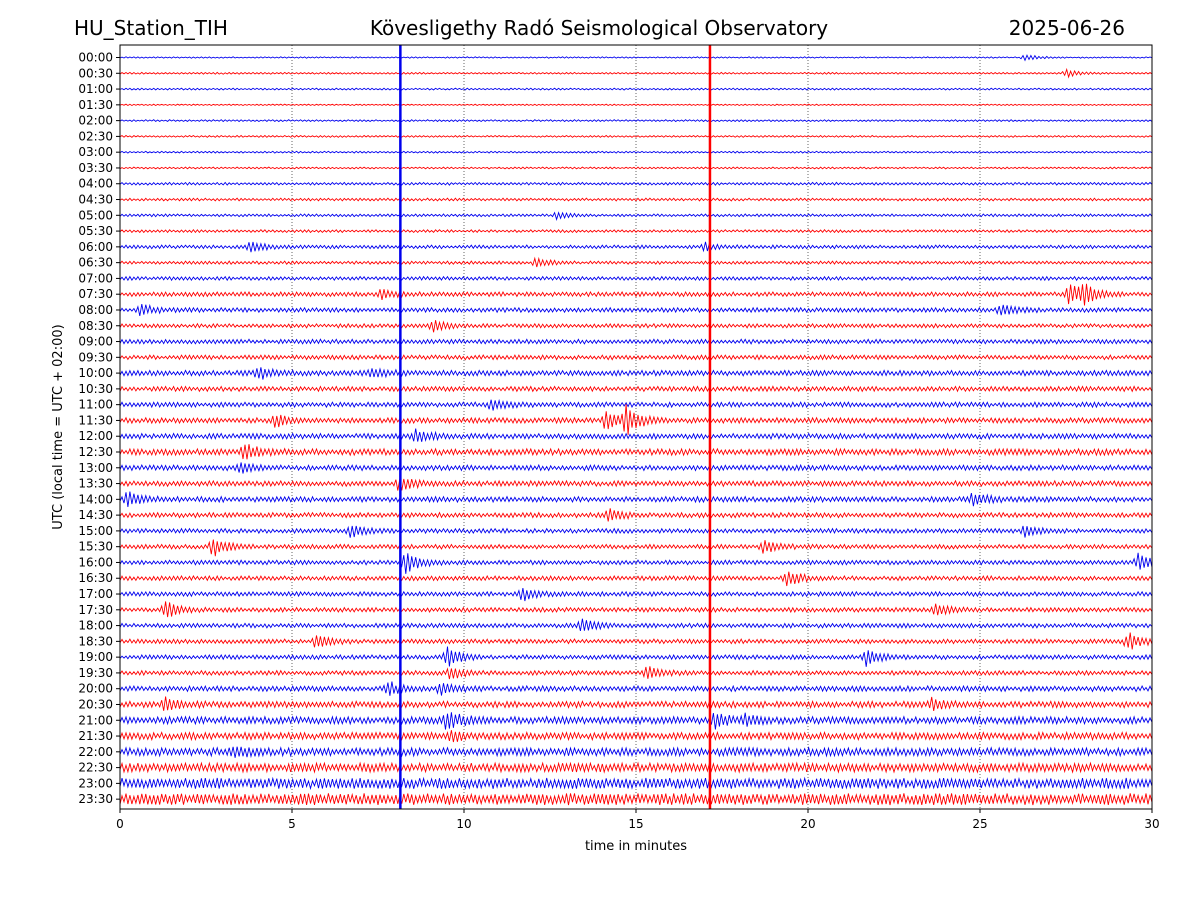 The height and width of the screenshot is (900, 1200). I want to click on y-tick-label-1130: 11:30, so click(95, 420).